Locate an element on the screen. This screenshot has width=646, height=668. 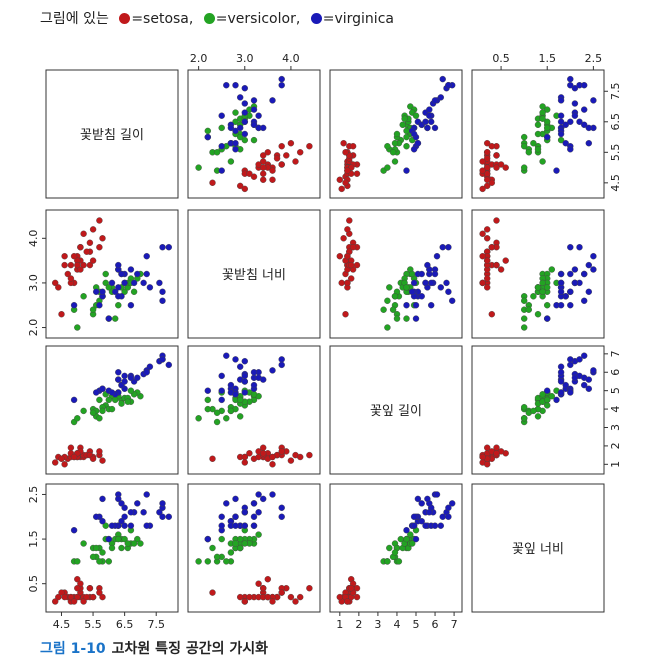
x-tick-label-2-4: 5 is located at coordinates (416, 624).